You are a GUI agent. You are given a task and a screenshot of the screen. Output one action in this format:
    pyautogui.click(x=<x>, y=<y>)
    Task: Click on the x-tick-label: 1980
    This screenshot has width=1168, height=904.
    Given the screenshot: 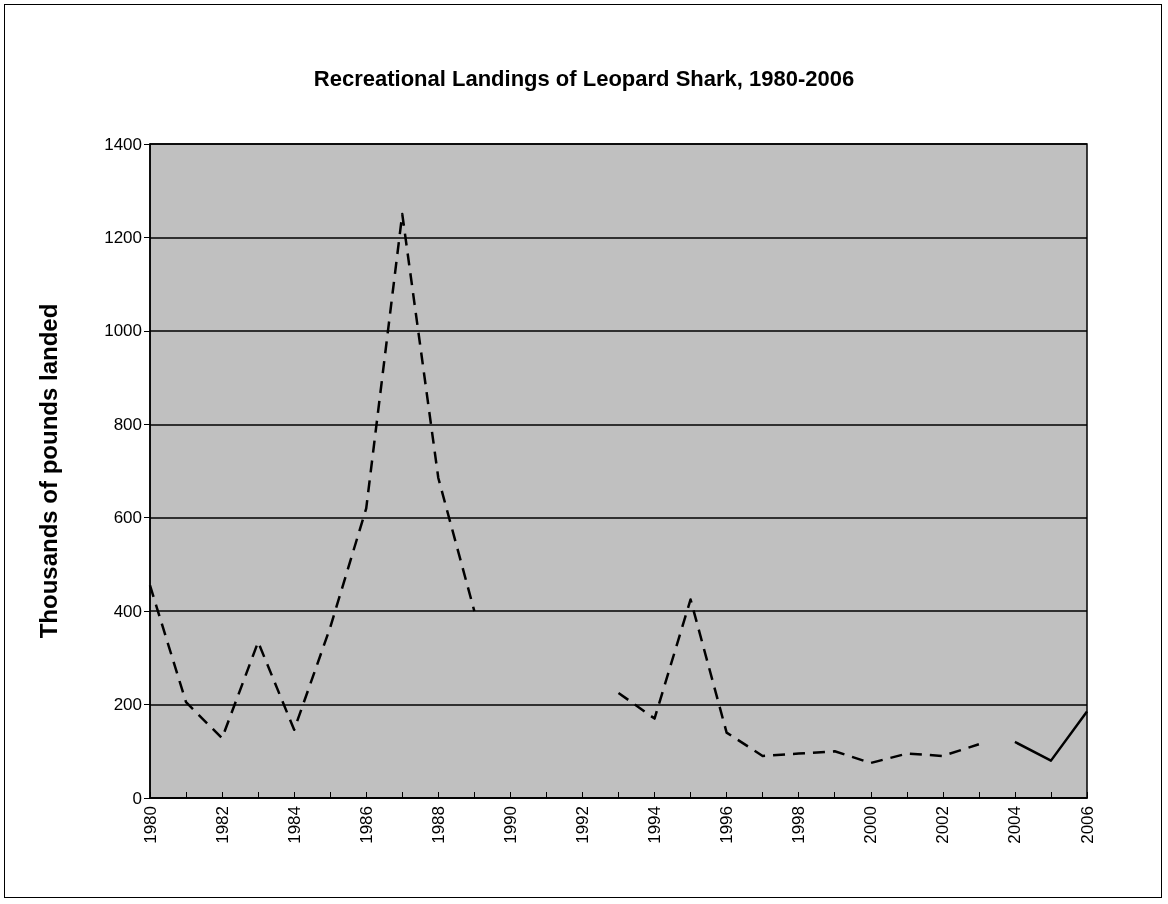 What is the action you would take?
    pyautogui.click(x=150, y=825)
    